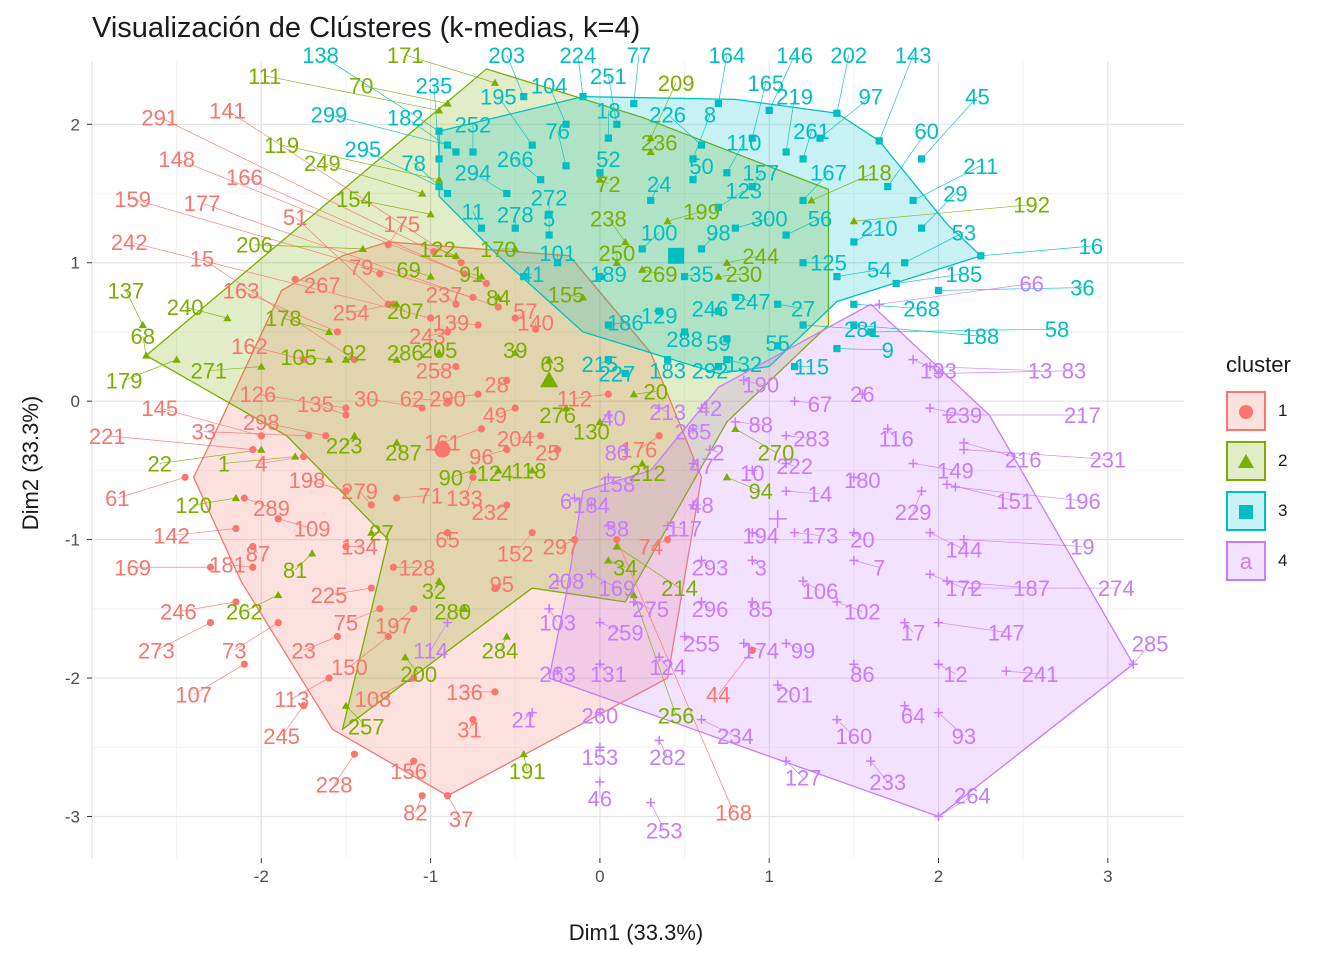 The image size is (1344, 960). What do you see at coordinates (636, 932) in the screenshot?
I see `x-axis-title: Dim1 (33.3%)` at bounding box center [636, 932].